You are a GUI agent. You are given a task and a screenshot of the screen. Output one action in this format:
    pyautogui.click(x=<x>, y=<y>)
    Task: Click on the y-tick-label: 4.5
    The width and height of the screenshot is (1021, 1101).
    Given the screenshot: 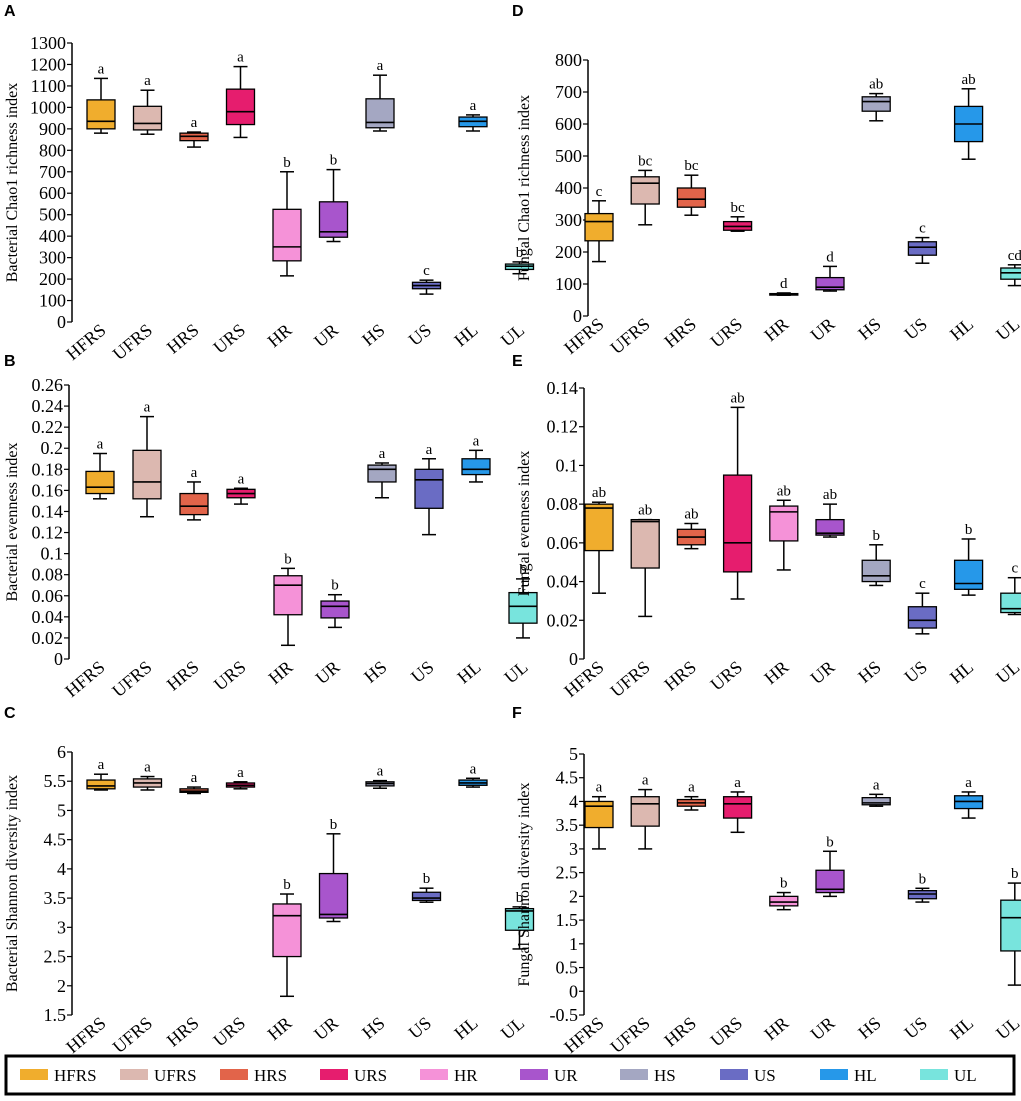 What is the action you would take?
    pyautogui.click(x=567, y=778)
    